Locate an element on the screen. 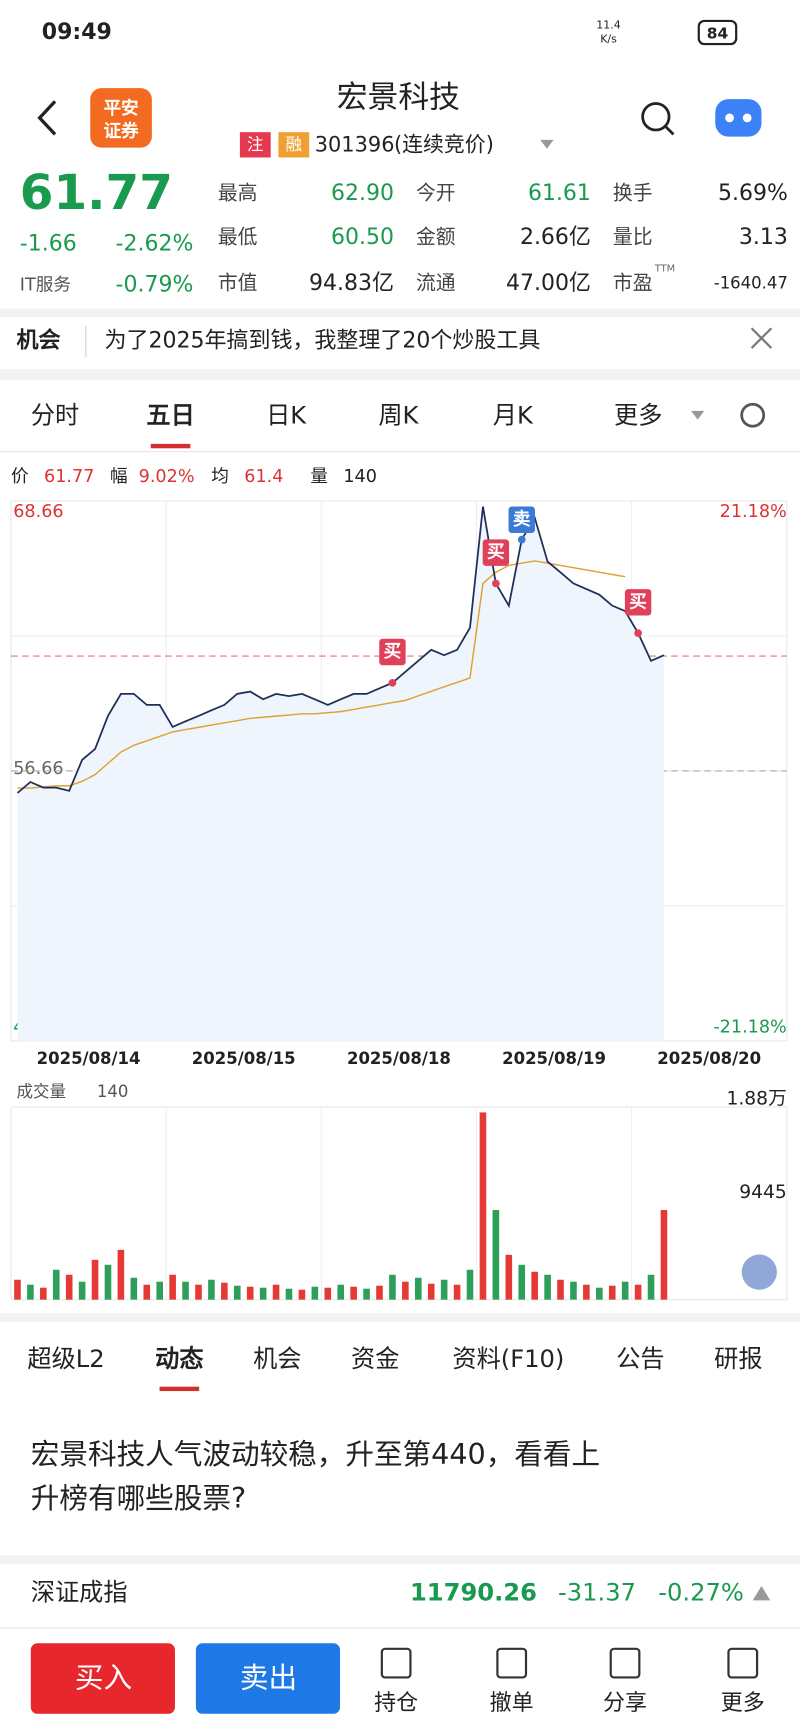 This screenshot has height=1727, width=800. news-title: 宏景科技人气波动较稳，升至第440，看看上 is located at coordinates (315, 1454).